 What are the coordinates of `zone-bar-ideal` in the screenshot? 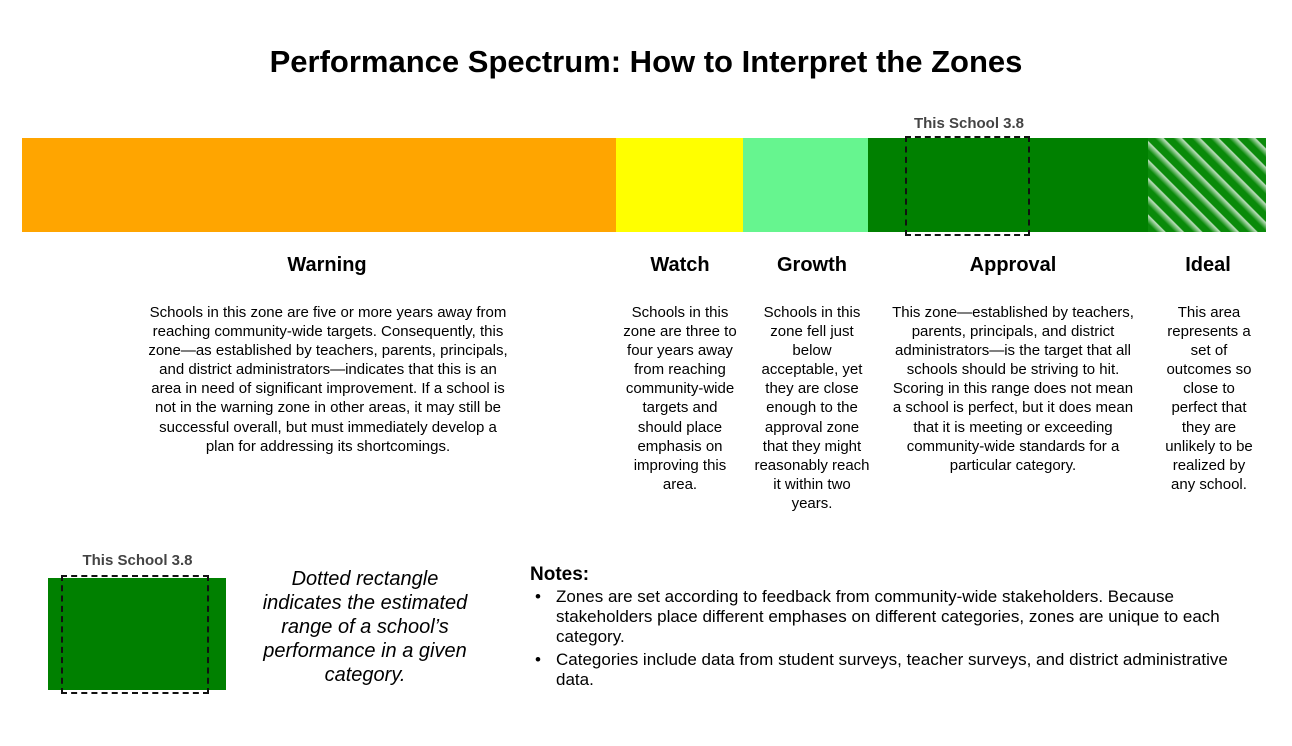 It's located at (1207, 185).